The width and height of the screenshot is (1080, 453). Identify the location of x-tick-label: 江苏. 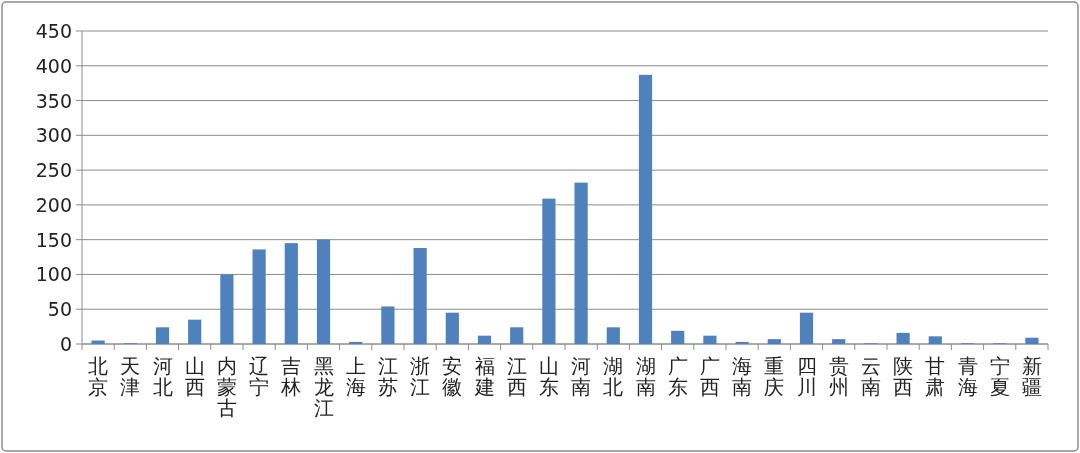
(387, 376).